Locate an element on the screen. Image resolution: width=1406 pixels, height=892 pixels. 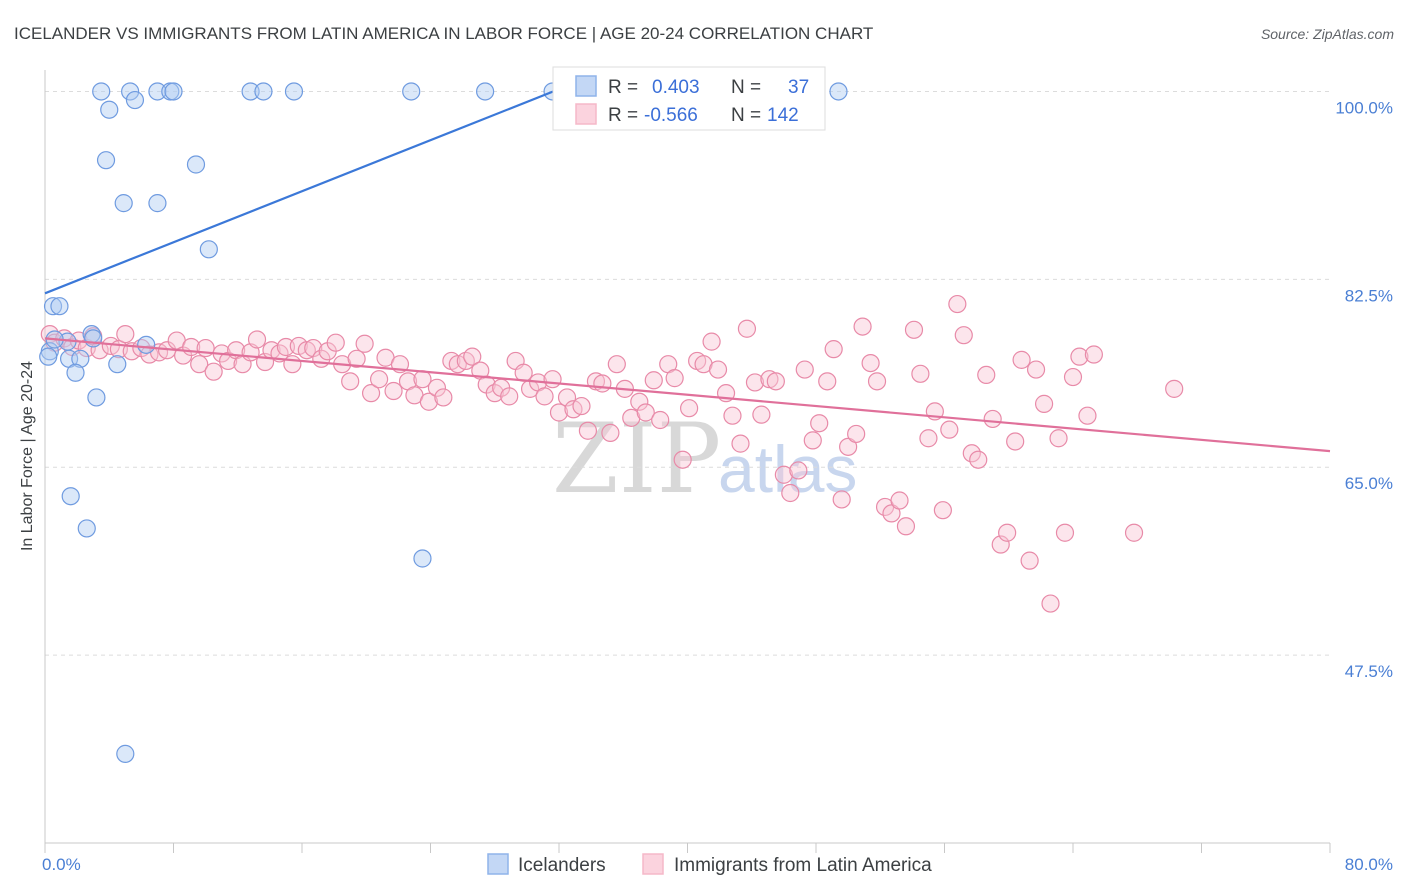
legend-n-value-latin-america: 142 is located at coordinates (783, 115).